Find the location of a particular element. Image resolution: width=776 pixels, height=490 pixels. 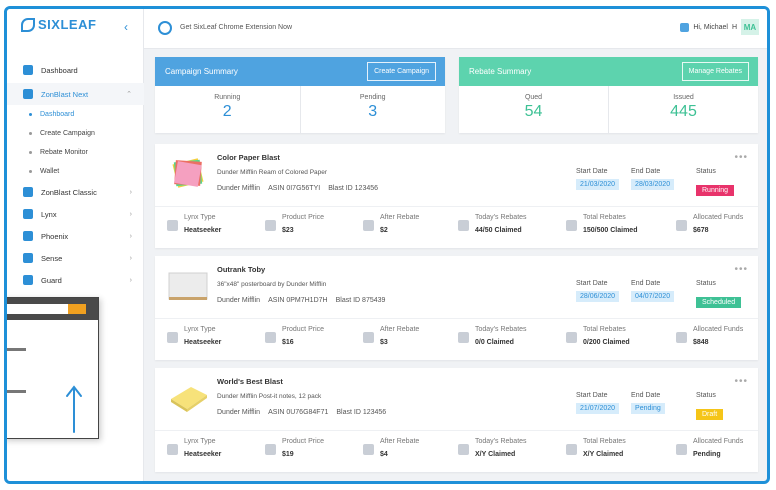

sense-icon is located at coordinates (28, 258).